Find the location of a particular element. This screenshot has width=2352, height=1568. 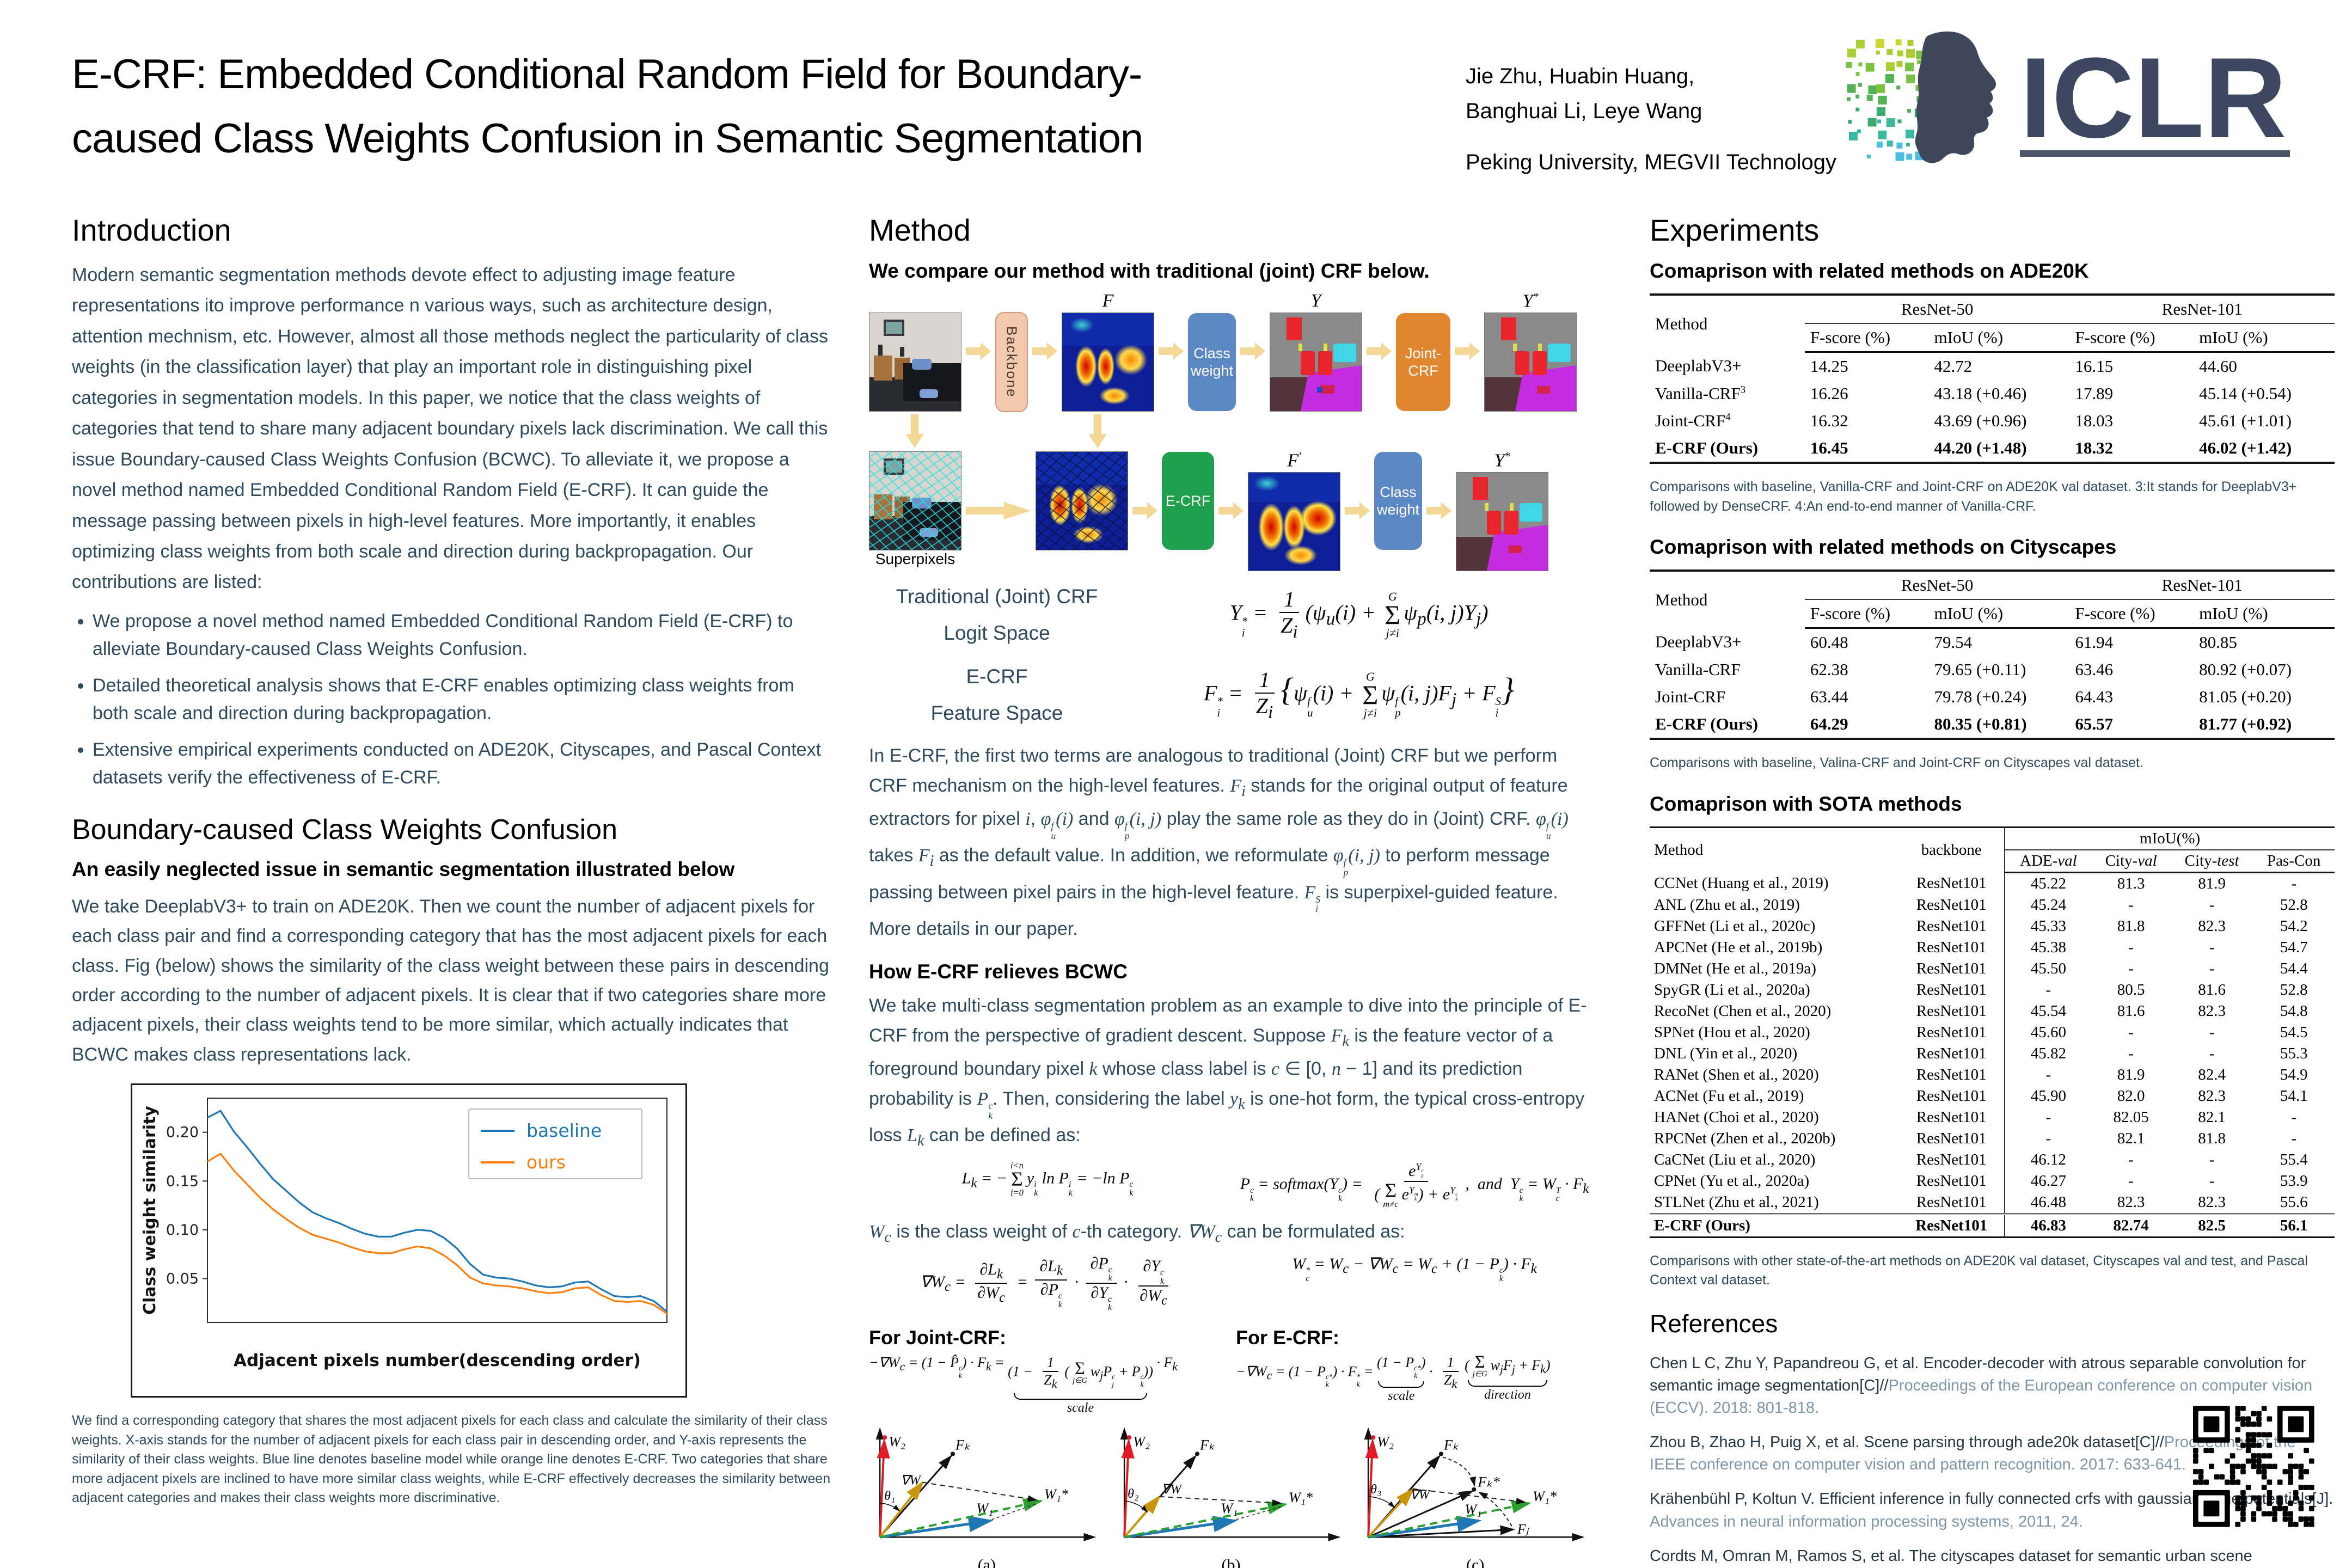

cell-value: 14.25 is located at coordinates (1829, 366).